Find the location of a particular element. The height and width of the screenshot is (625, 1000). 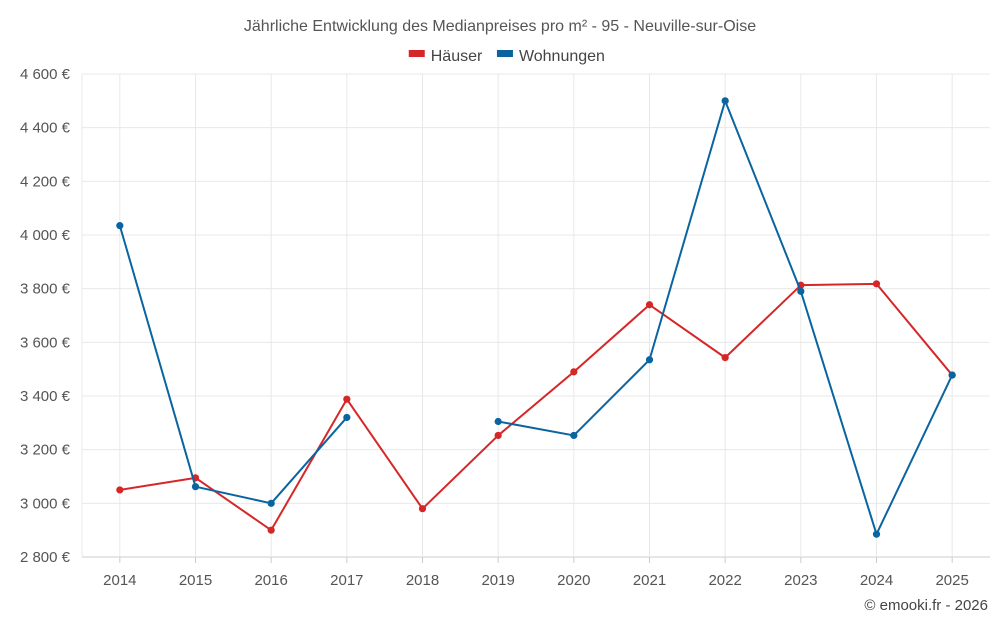

legend: Häuser Wohnungen is located at coordinates (506, 56).